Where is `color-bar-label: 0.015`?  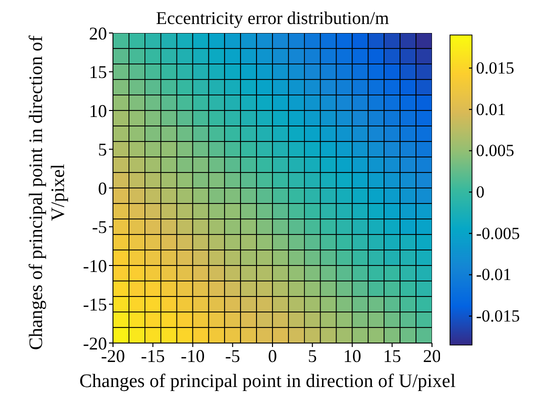
color-bar-label: 0.015 is located at coordinates (495, 68).